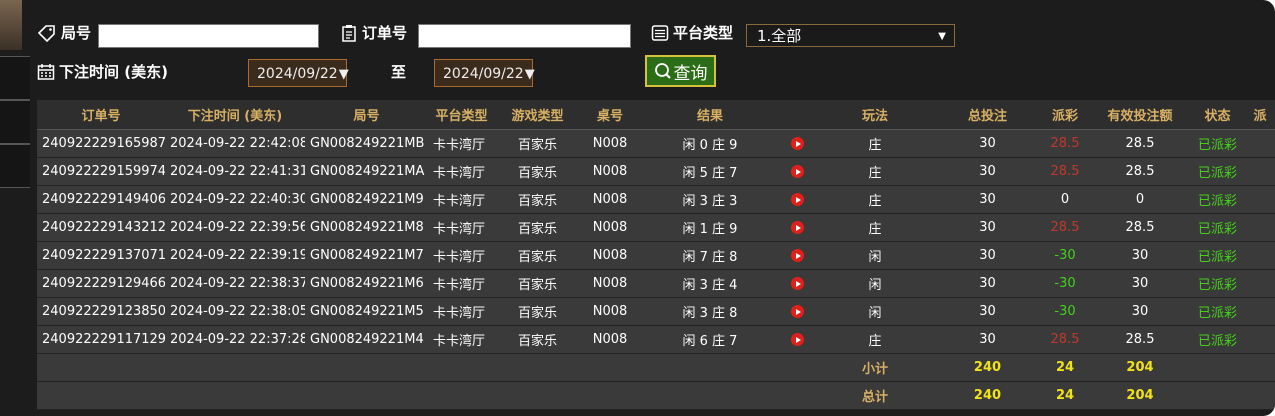 Image resolution: width=1275 pixels, height=416 pixels. Describe the element at coordinates (710, 339) in the screenshot. I see `cell: 闲 6 庄 7` at that location.